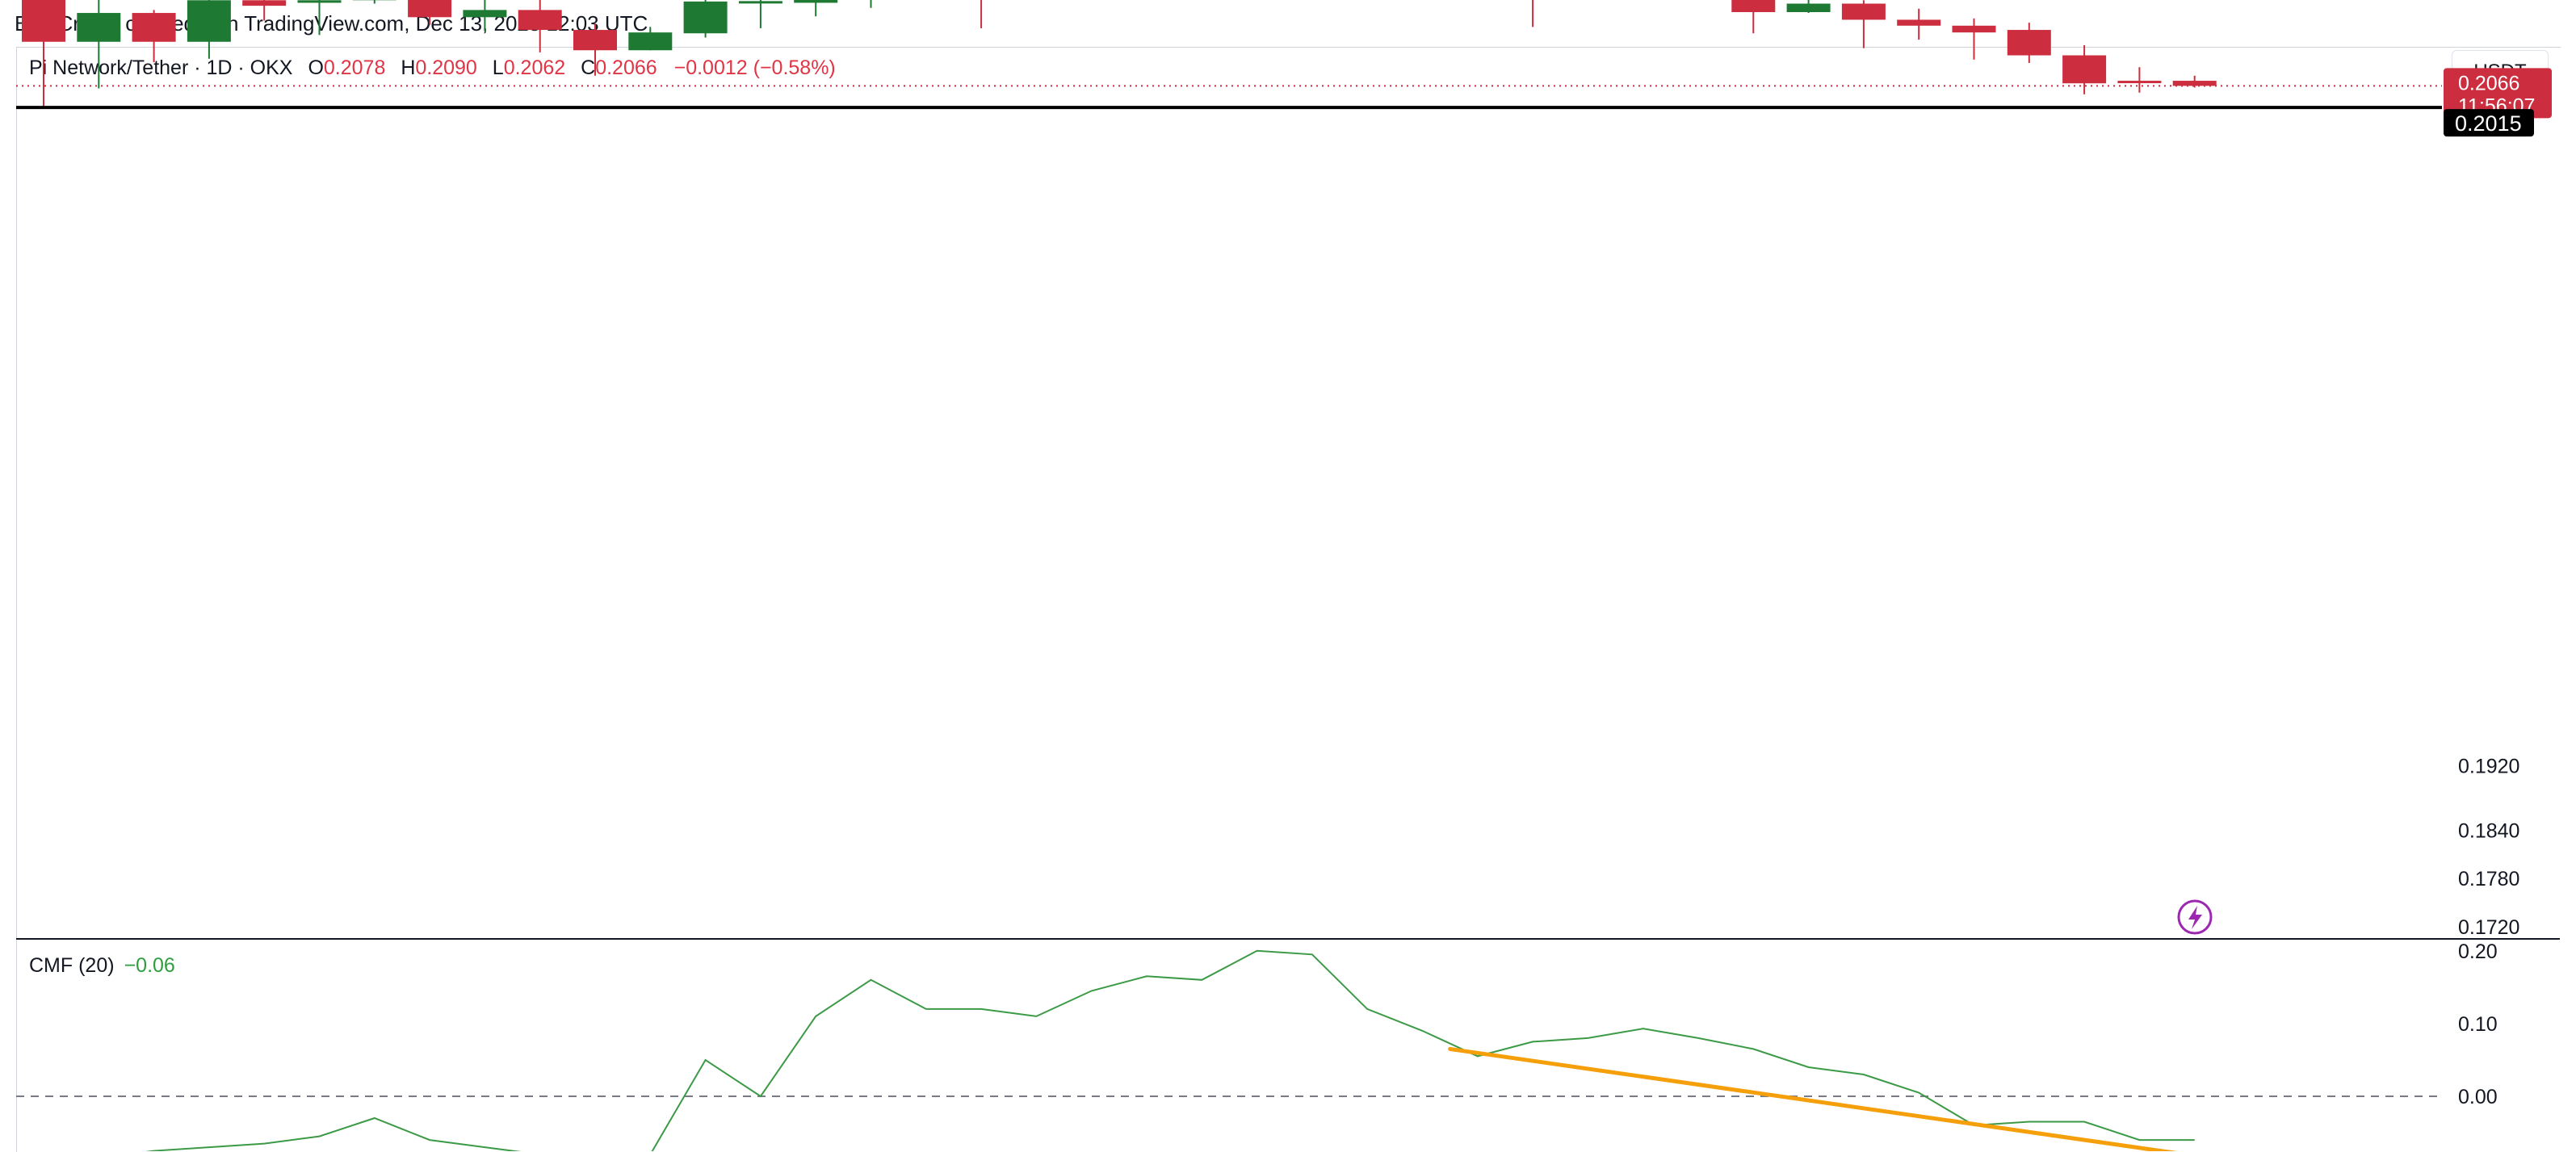  I want to click on cmf-tick-label: 0.10, so click(2478, 1024).